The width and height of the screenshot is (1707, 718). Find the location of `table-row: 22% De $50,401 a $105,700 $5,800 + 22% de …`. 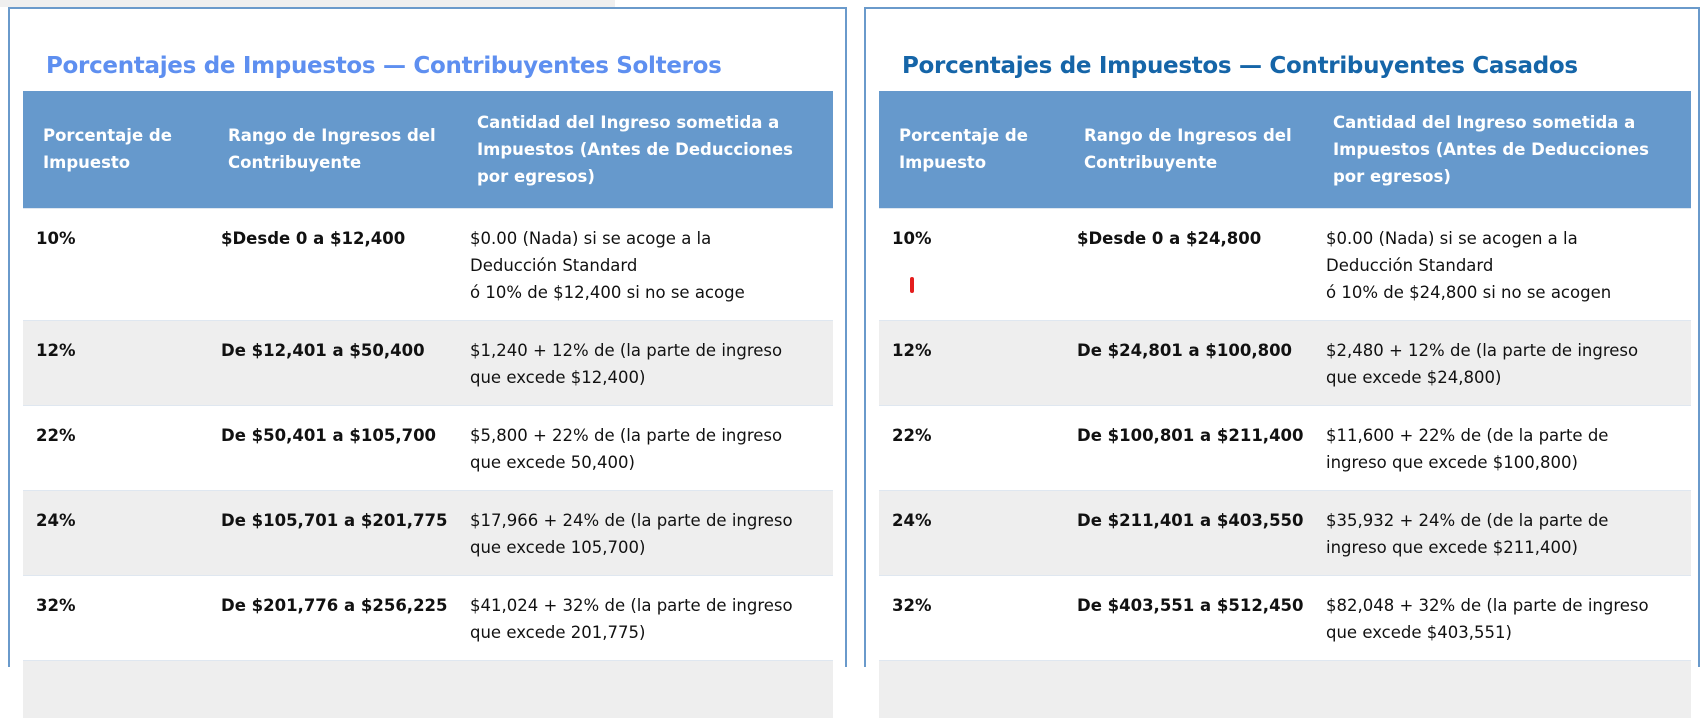

table-row: 22% De $50,401 a $105,700 $5,800 + 22% de … is located at coordinates (428, 447).